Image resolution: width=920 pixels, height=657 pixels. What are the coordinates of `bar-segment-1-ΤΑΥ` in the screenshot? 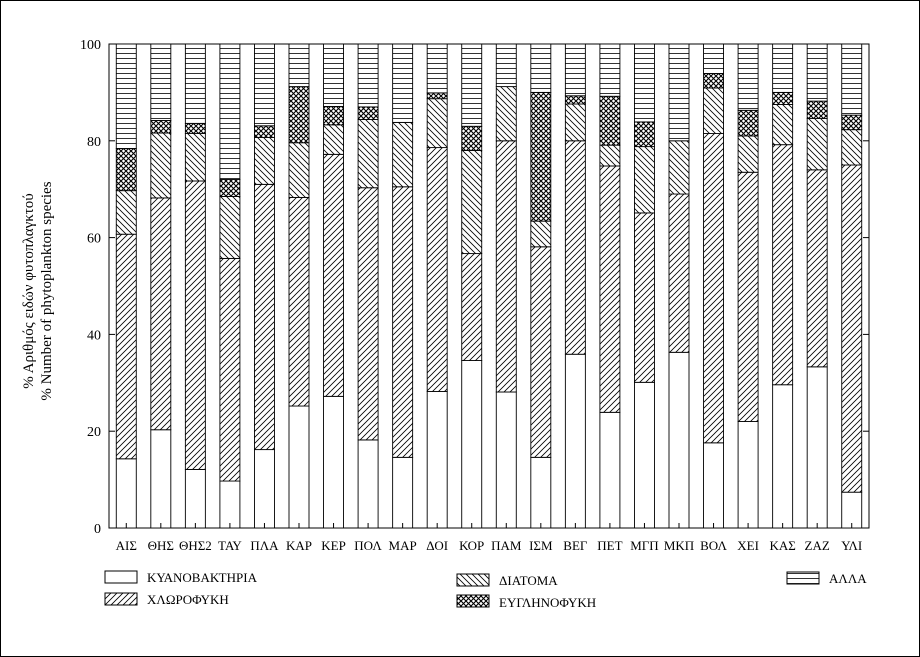 It's located at (230, 369).